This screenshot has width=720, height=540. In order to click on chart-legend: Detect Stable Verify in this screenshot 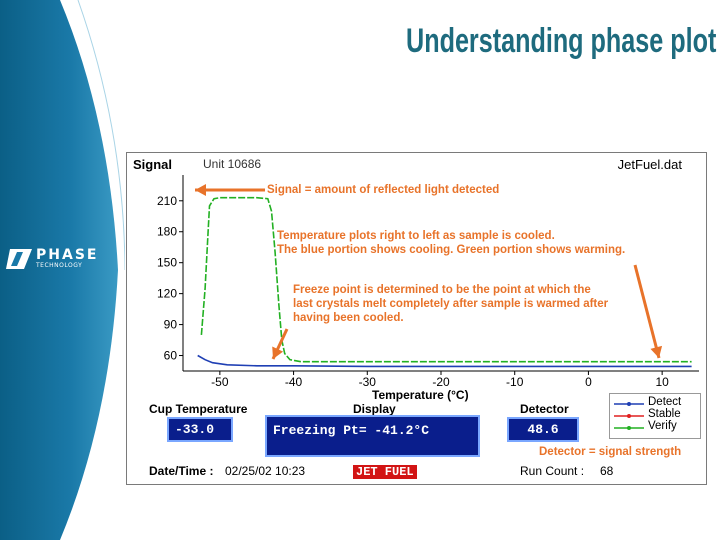, I will do `click(655, 416)`.